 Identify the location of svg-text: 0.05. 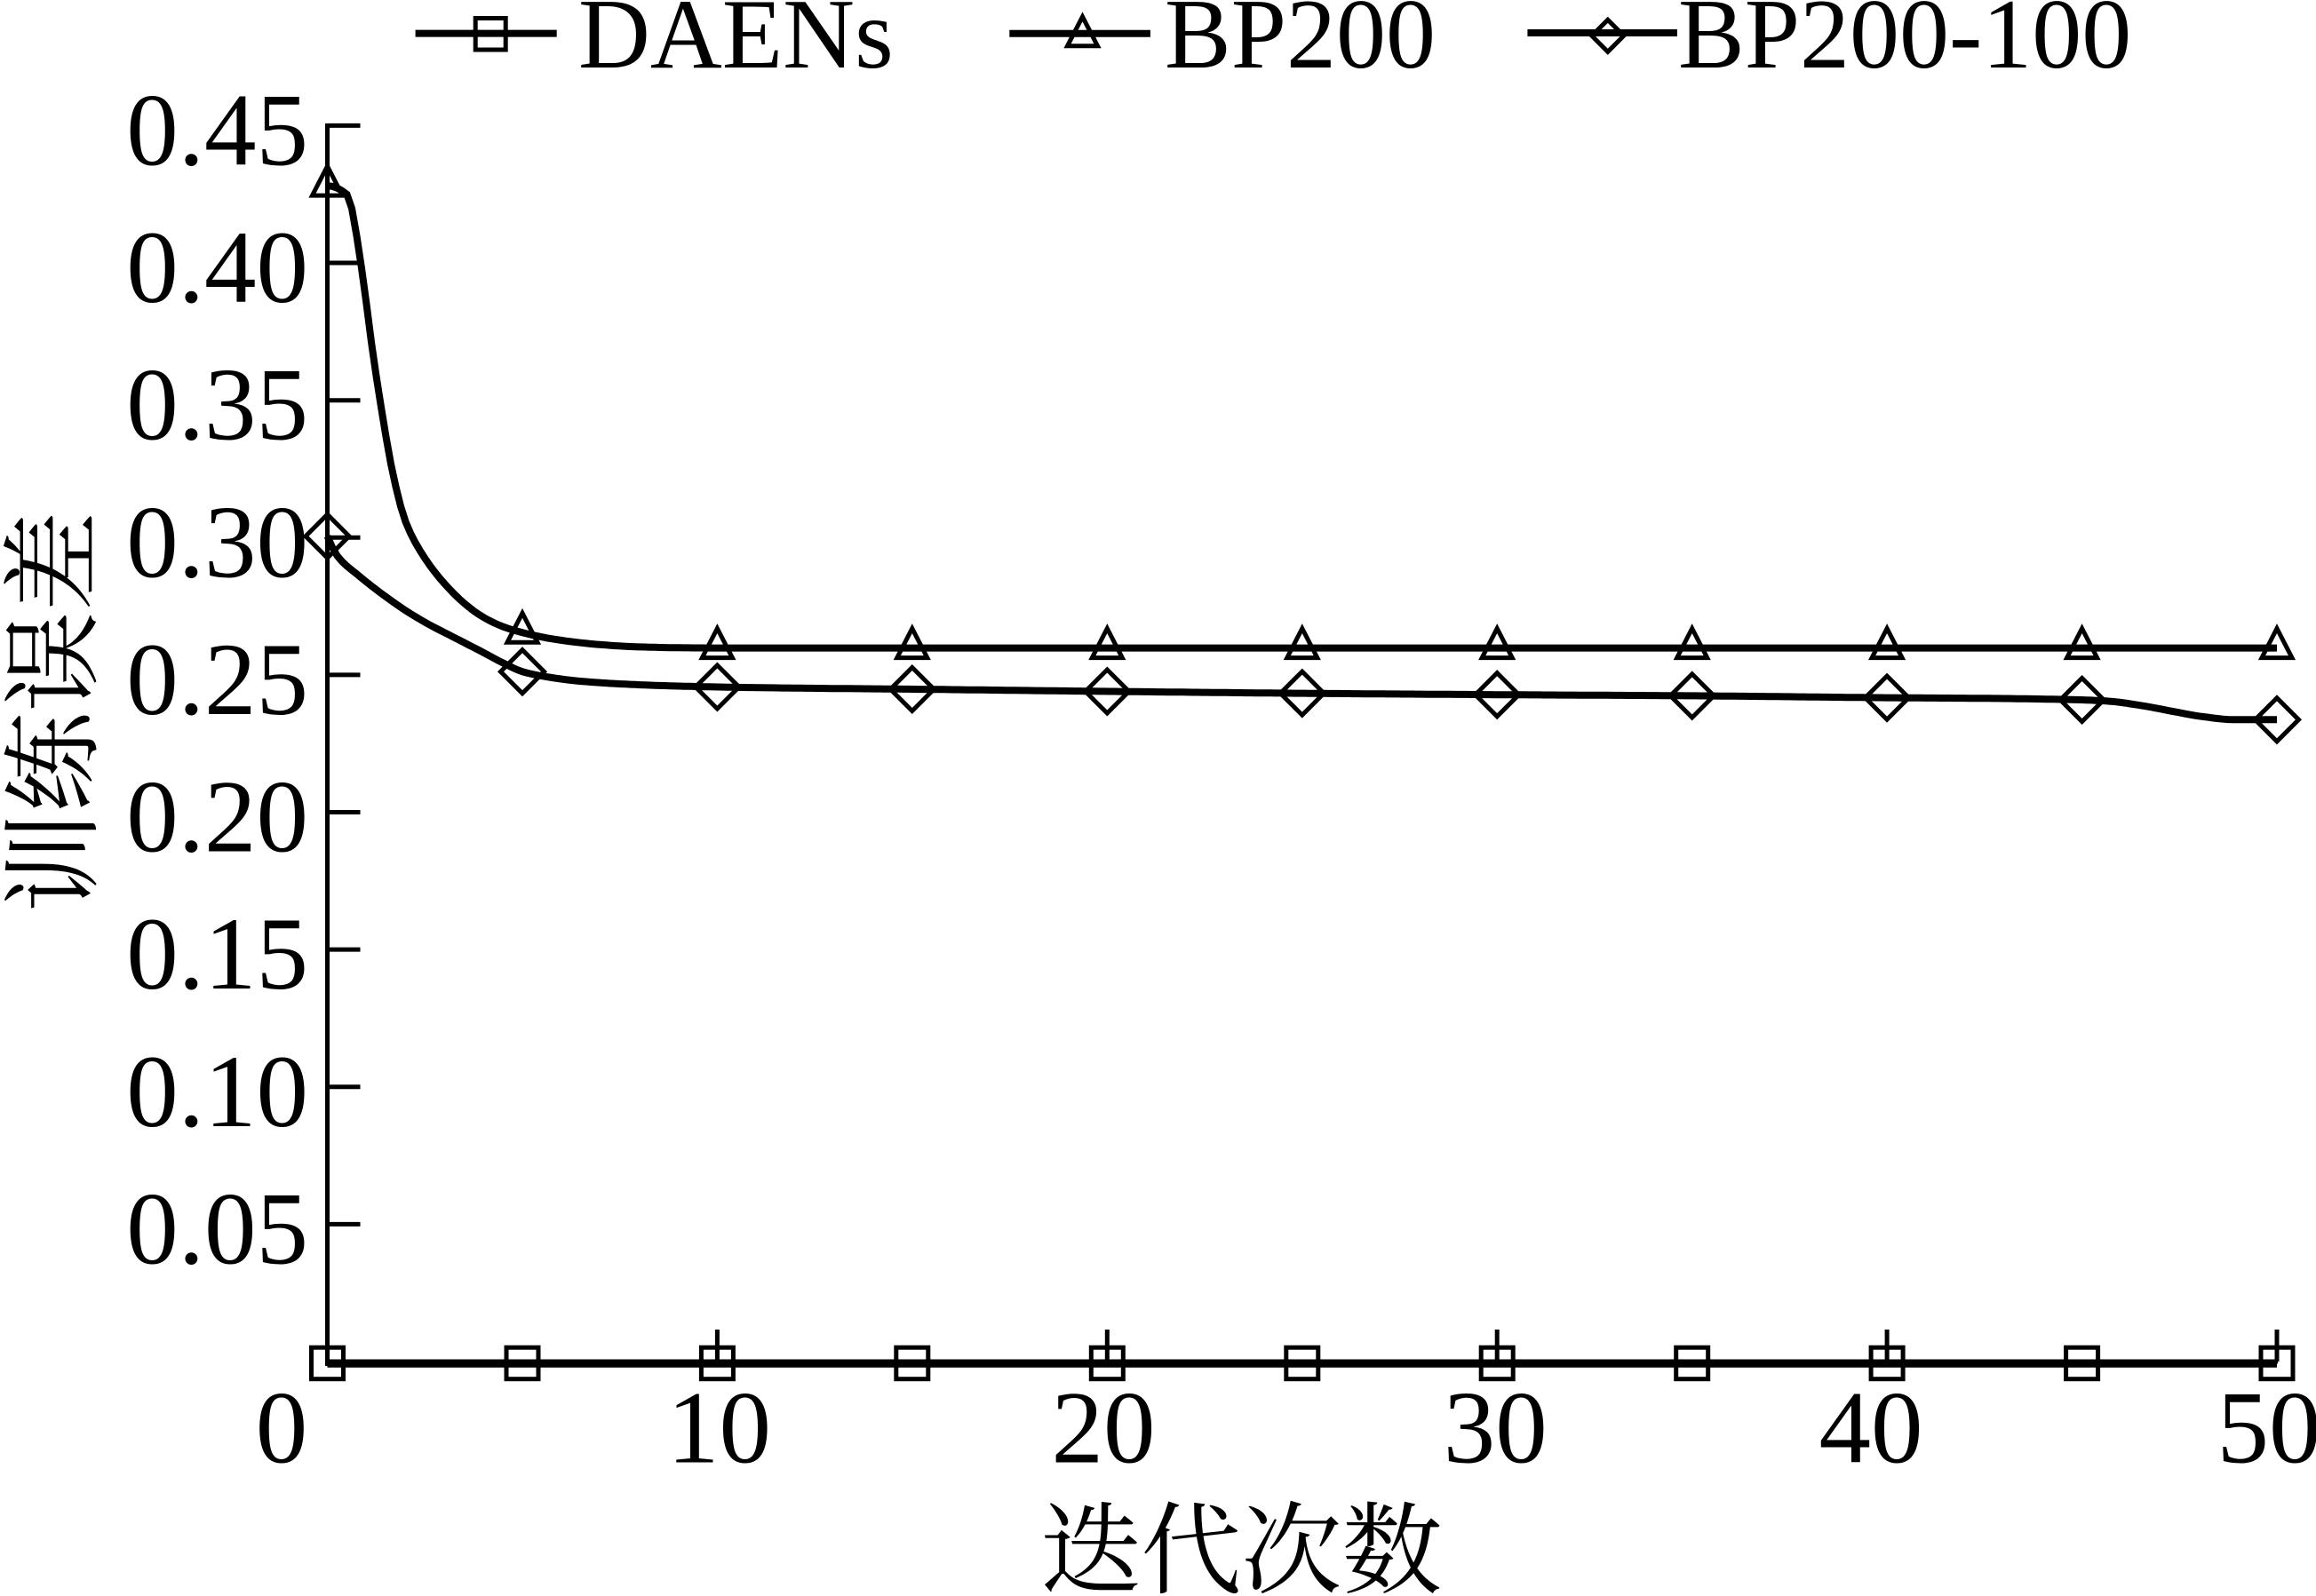
(217, 1228).